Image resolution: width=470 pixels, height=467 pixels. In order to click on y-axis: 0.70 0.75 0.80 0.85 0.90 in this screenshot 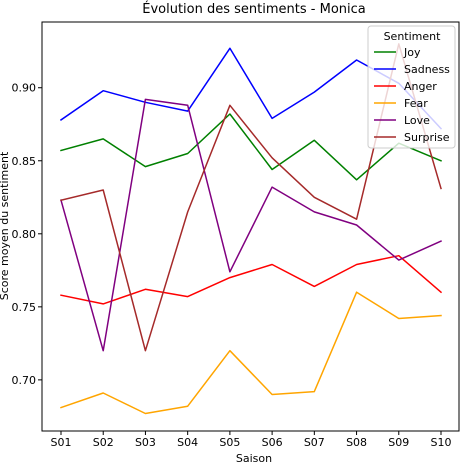, I will do `click(27, 234)`.